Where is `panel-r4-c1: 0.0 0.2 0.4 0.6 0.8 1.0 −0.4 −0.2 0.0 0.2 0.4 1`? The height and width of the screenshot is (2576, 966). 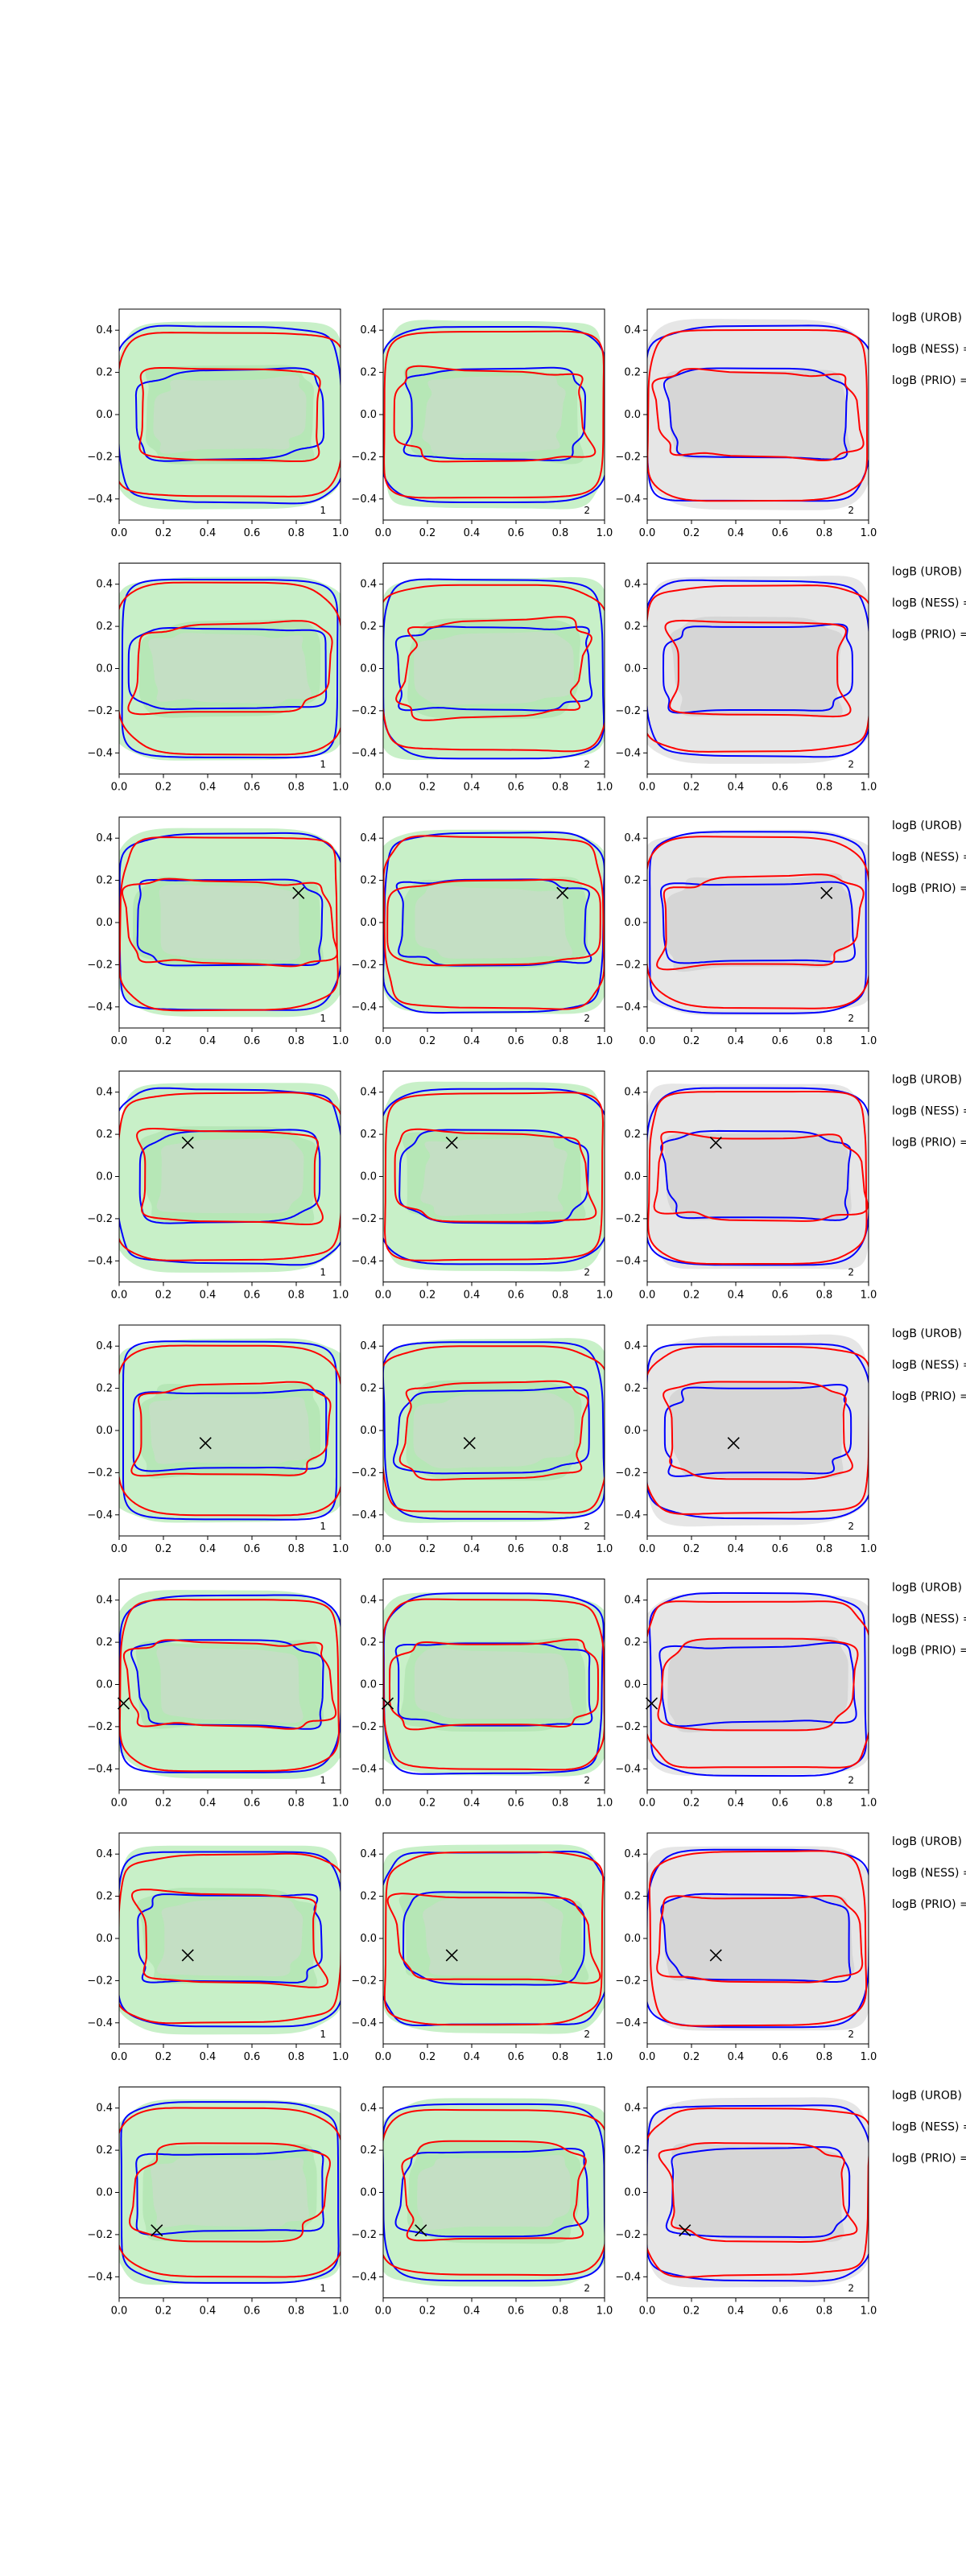
panel-r4-c1: 0.0 0.2 0.4 0.6 0.8 1.0 −0.4 −0.2 0.0 0.2 0.4 1 is located at coordinates (218, 1186).